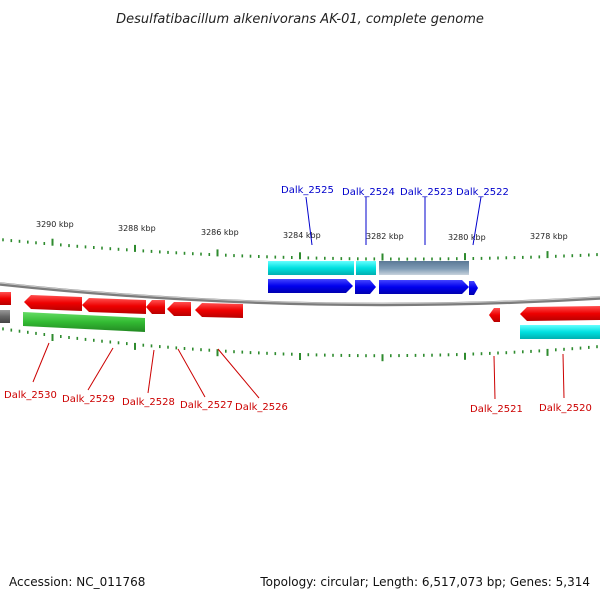  What do you see at coordinates (220, 232) in the screenshot?
I see `scale-label-3286: 3286 kbp` at bounding box center [220, 232].